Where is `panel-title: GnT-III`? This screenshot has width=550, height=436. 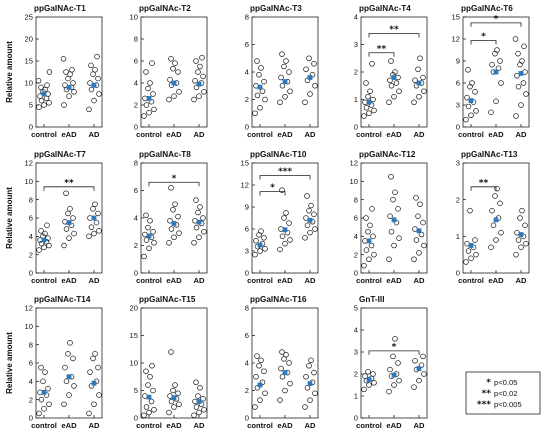
panel-title: GnT-III is located at coordinates (371, 299).